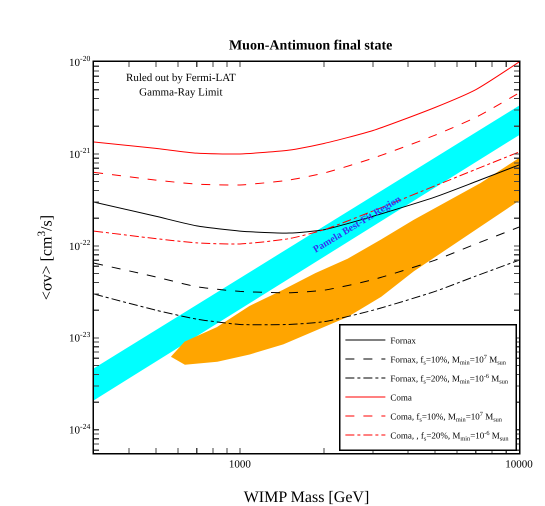  Describe the element at coordinates (310, 46) in the screenshot. I see `chart-title: Muon-Antimuon final state` at that location.